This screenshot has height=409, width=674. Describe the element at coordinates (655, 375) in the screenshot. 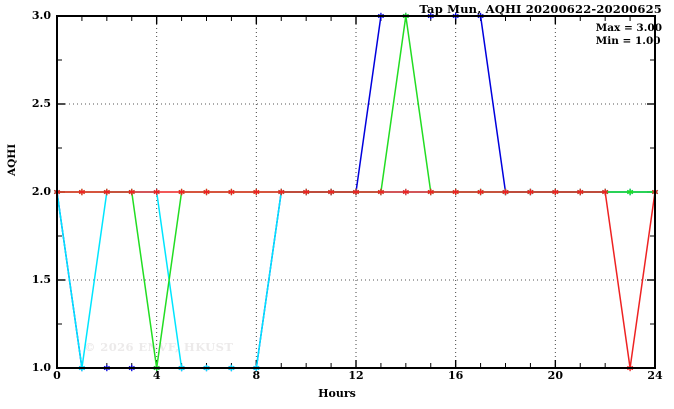

I see `x-tick-label: 24` at that location.